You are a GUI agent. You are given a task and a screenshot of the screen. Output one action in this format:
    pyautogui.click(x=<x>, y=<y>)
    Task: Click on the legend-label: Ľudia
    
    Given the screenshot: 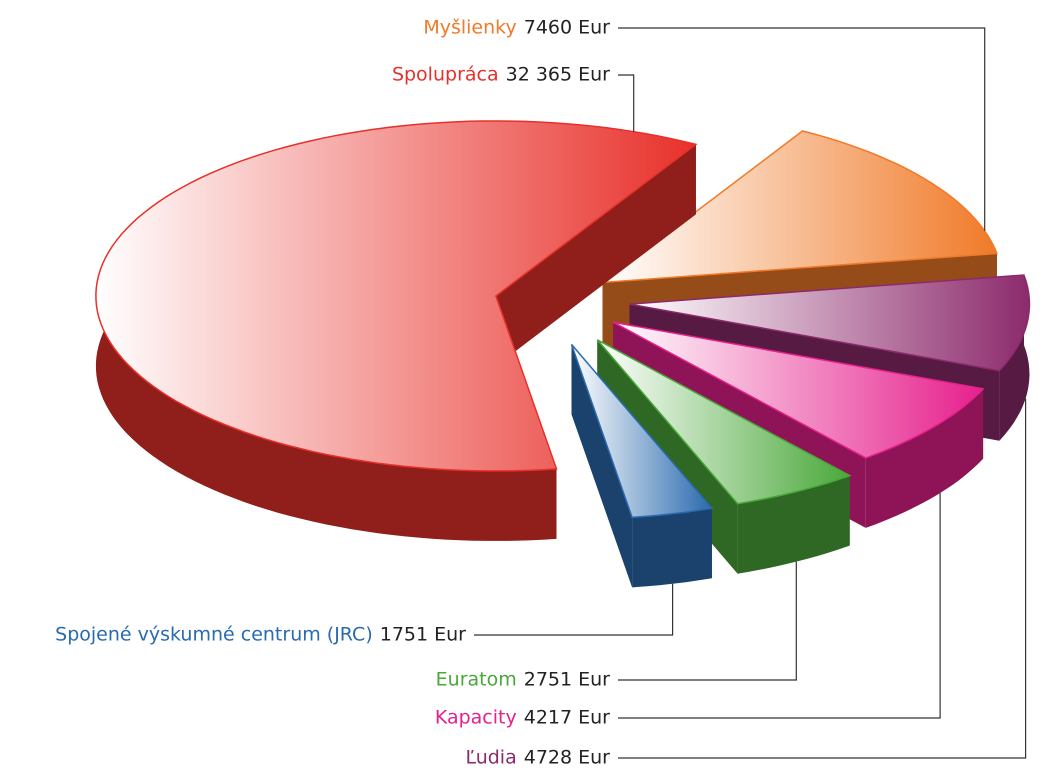 What is the action you would take?
    pyautogui.click(x=490, y=758)
    